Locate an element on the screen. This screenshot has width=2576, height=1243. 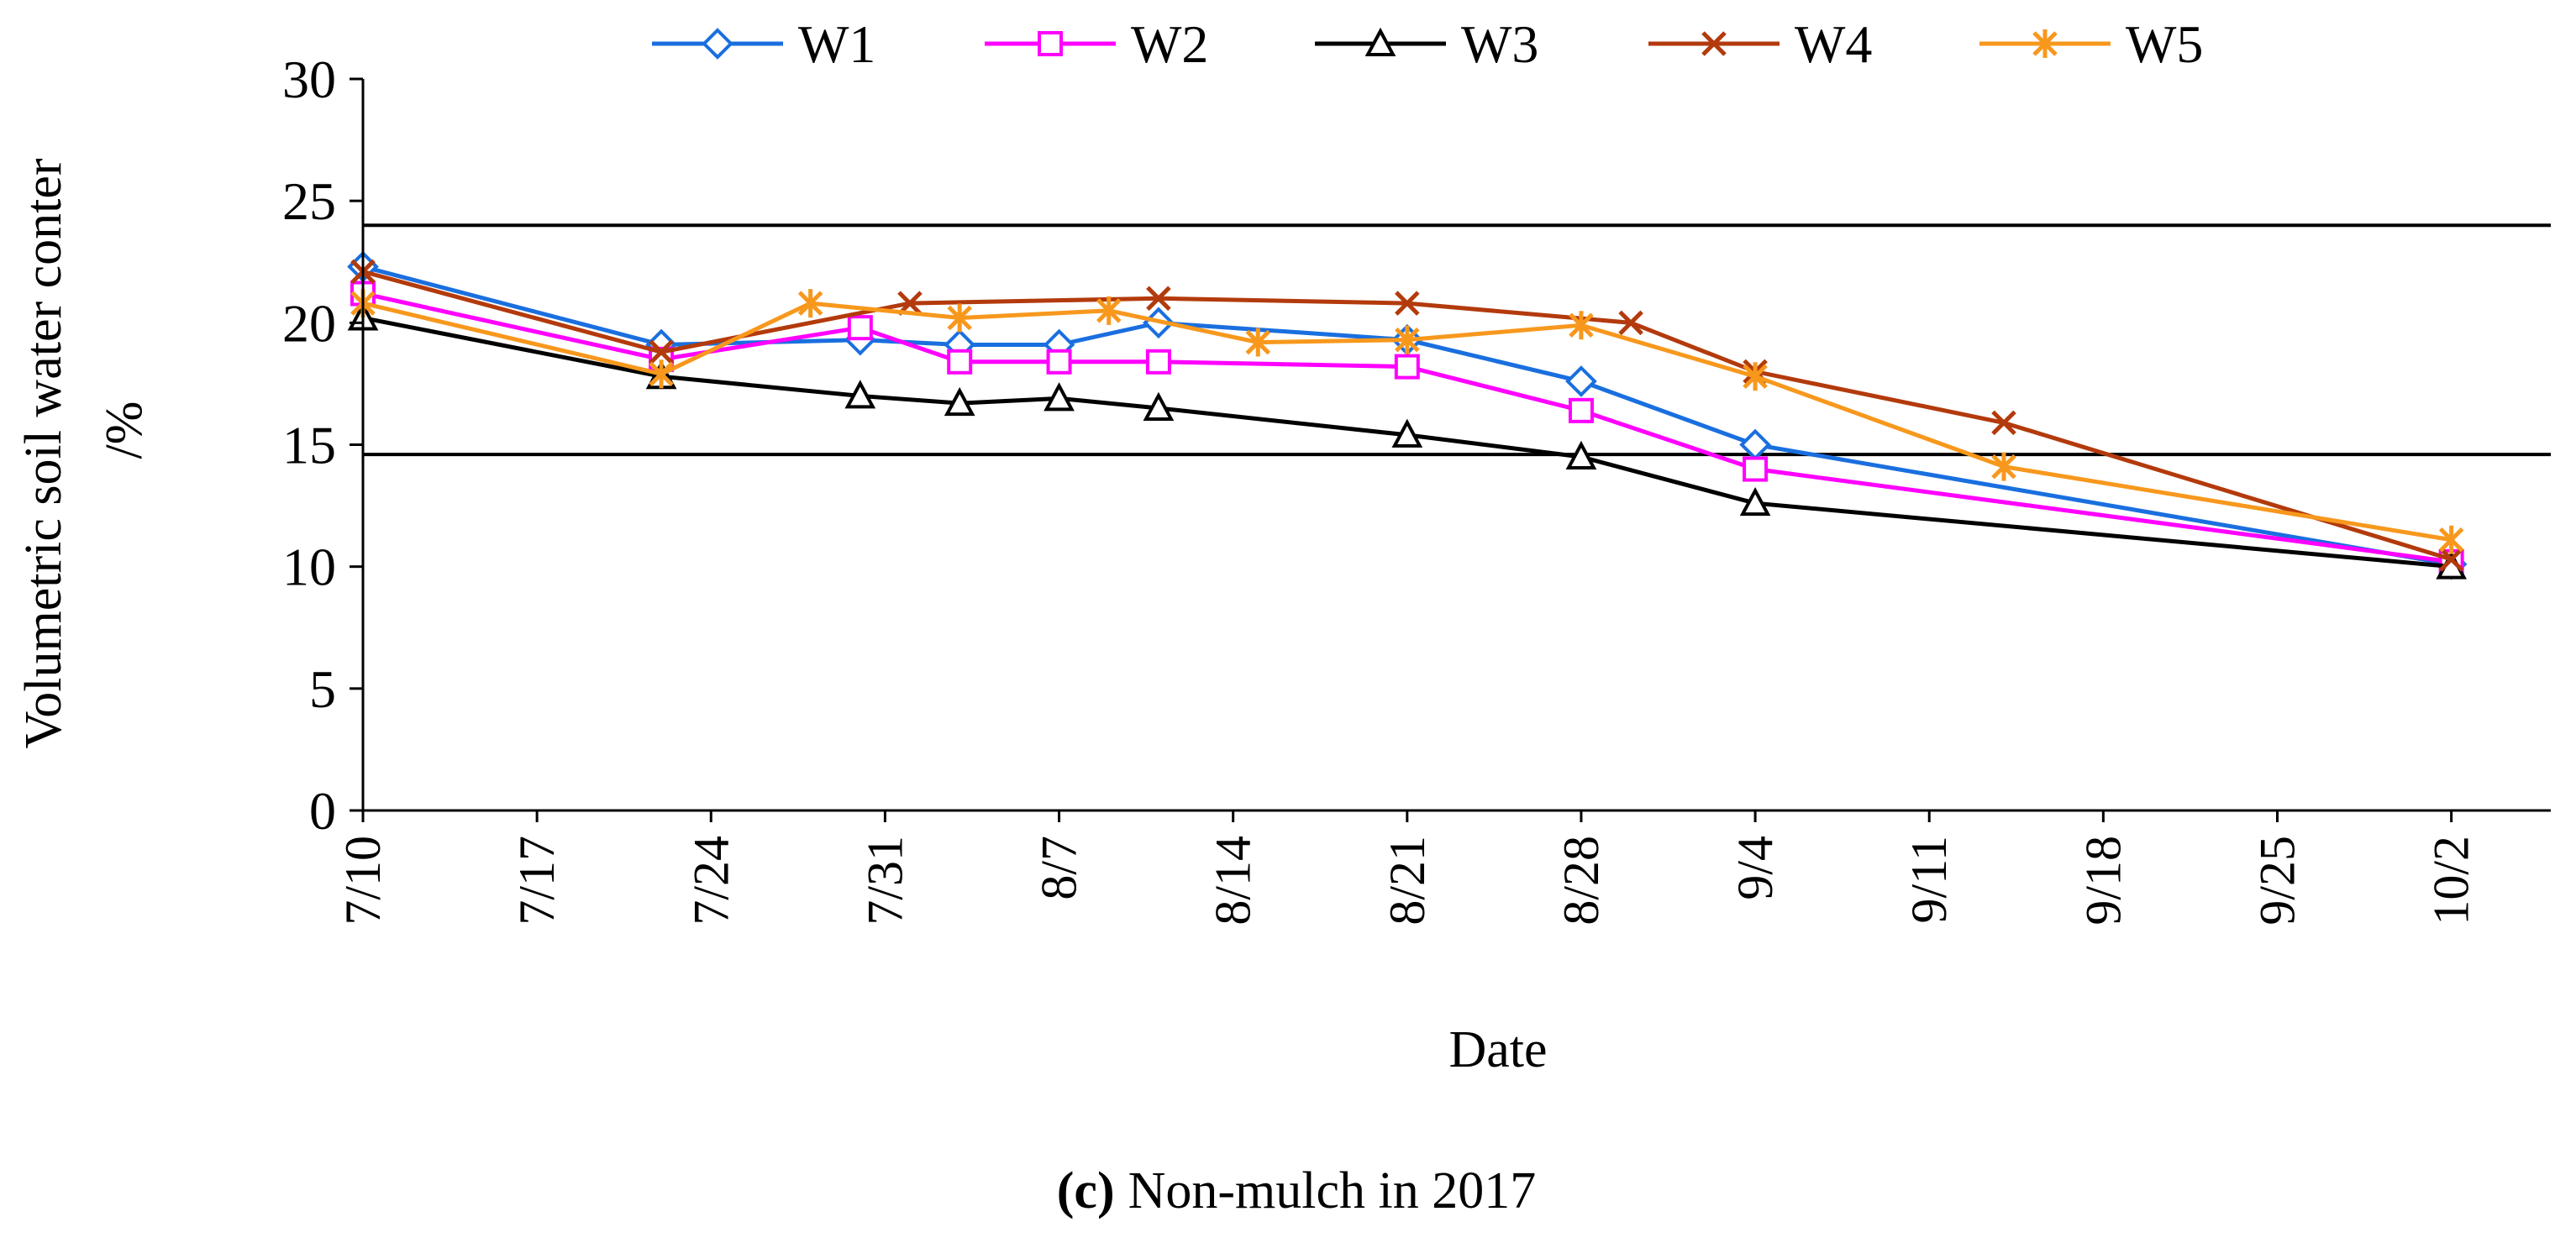
caption: (c) Non-mulch in 2017 is located at coordinates (1296, 1190).